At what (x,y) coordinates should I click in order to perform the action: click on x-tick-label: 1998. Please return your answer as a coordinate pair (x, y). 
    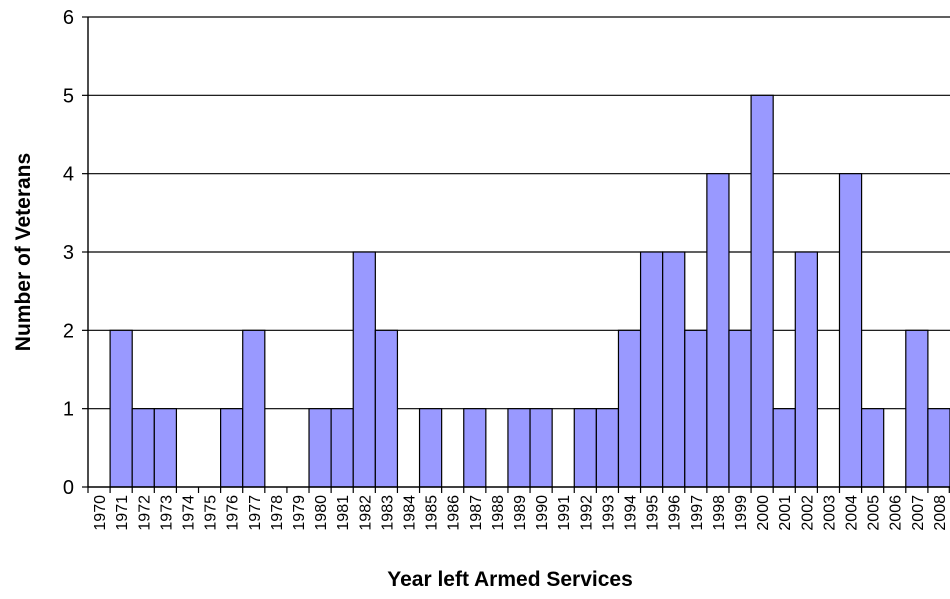
    Looking at the image, I should click on (719, 513).